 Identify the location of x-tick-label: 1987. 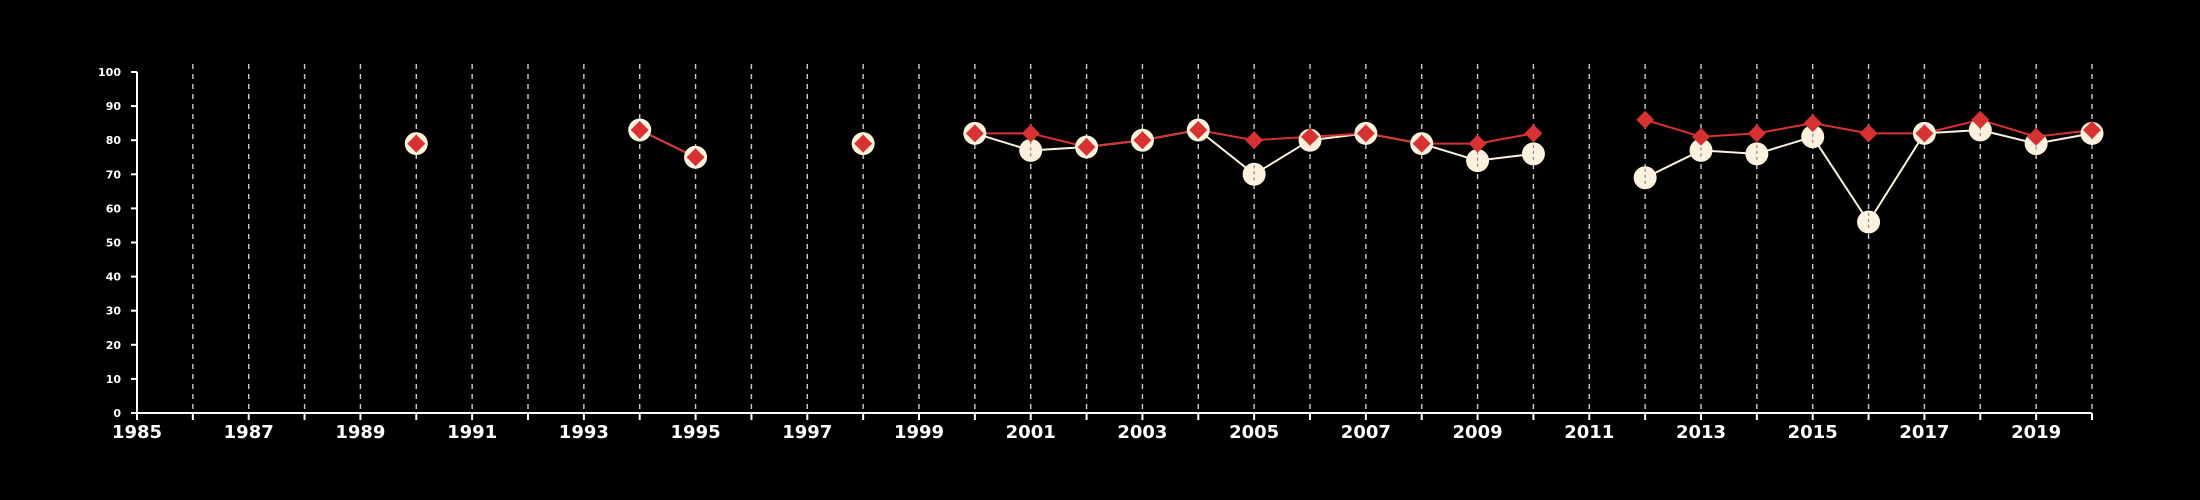
(249, 432).